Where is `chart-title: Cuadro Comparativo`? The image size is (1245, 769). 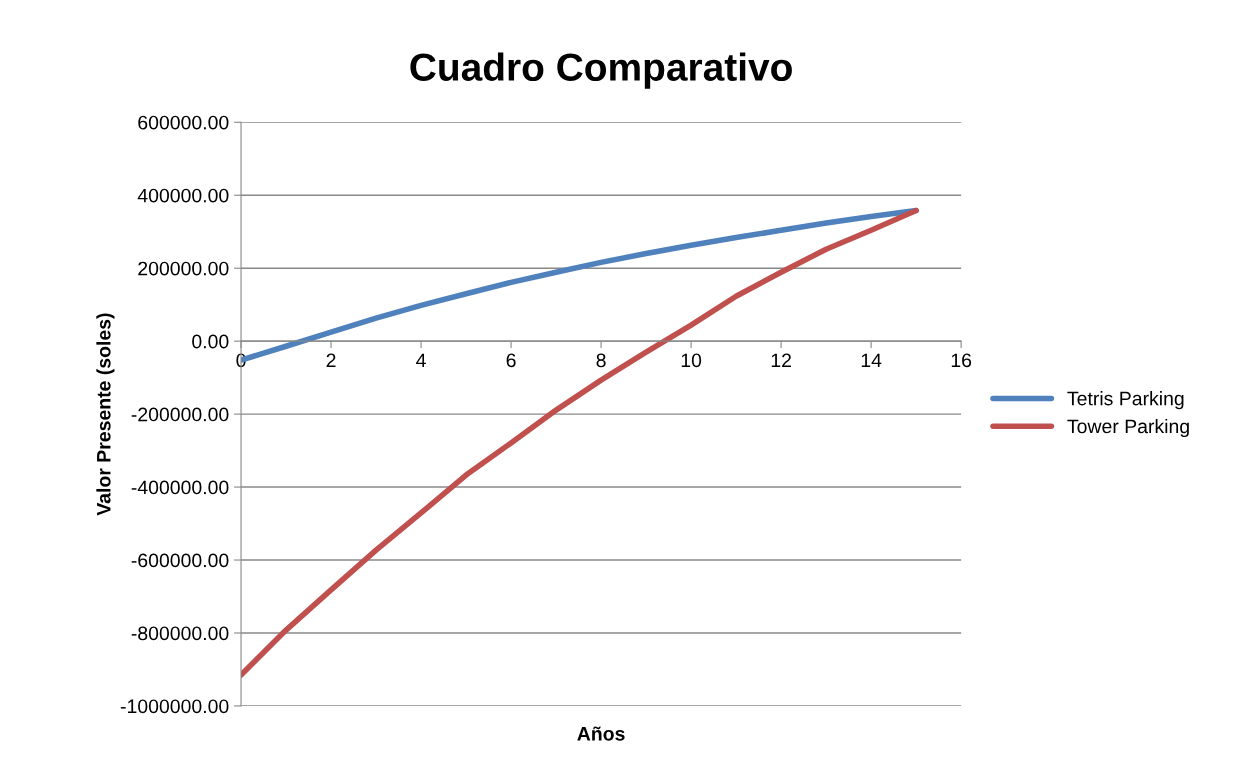
chart-title: Cuadro Comparativo is located at coordinates (601, 70).